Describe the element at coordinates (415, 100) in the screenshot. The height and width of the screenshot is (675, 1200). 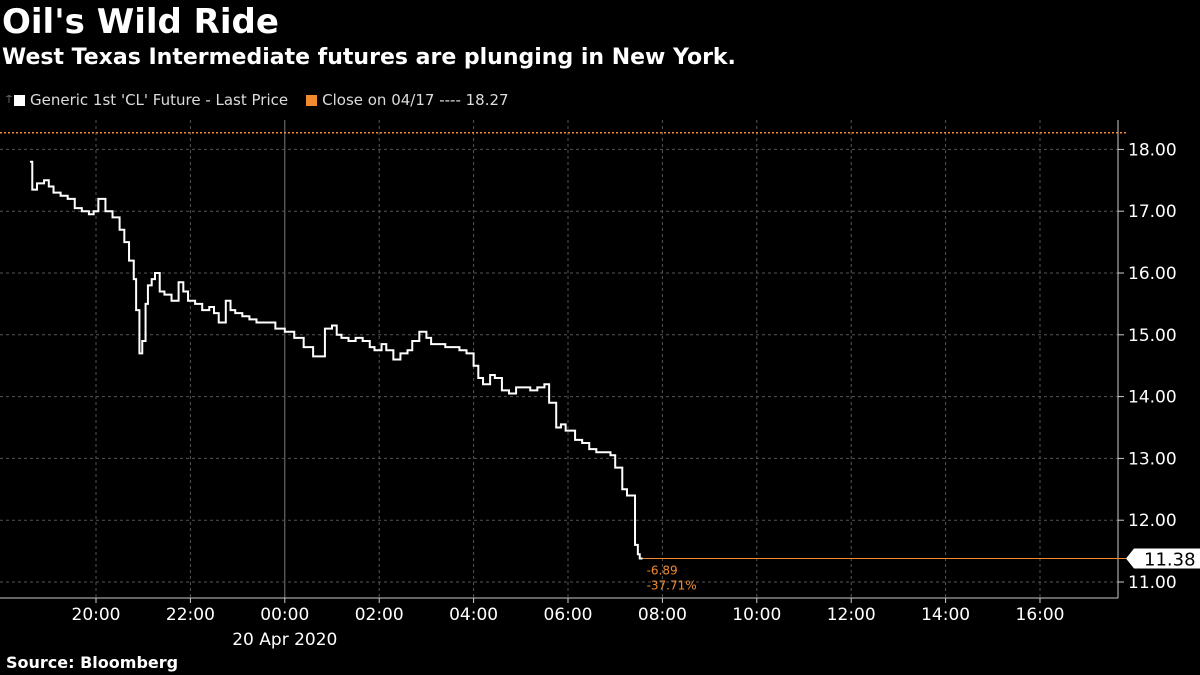
I see `legend-label-close: Close on 04/17 ---- 18.27` at that location.